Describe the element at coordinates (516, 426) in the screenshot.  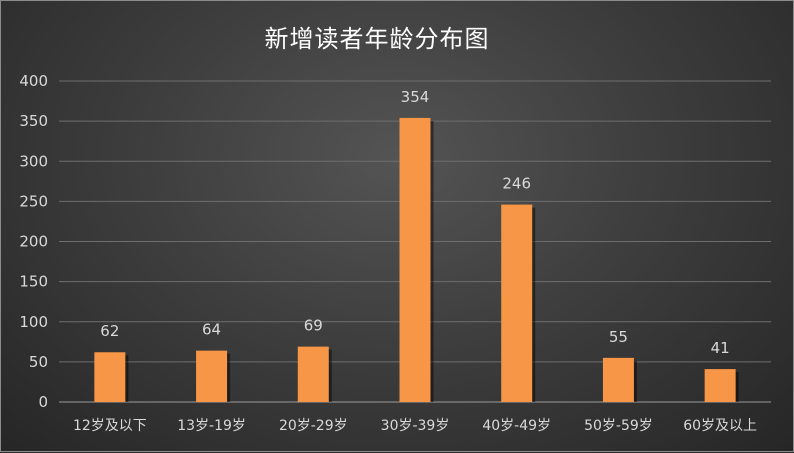
I see `x-tick-label: 40岁-49岁` at that location.